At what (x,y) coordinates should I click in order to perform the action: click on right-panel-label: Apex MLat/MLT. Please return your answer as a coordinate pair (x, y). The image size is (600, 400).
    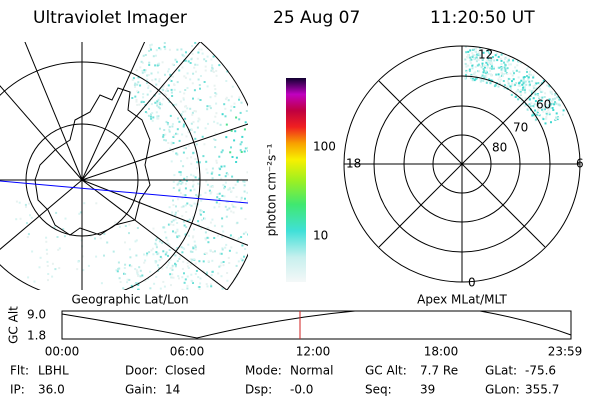
    Looking at the image, I should click on (462, 300).